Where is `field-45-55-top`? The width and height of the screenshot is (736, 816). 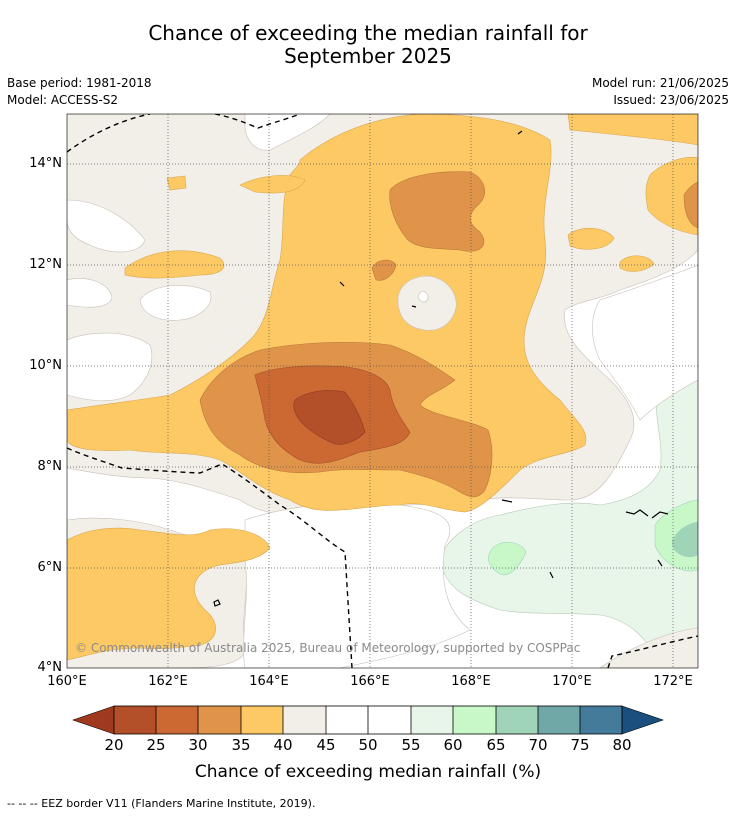 field-45-55-top is located at coordinates (287, 132).